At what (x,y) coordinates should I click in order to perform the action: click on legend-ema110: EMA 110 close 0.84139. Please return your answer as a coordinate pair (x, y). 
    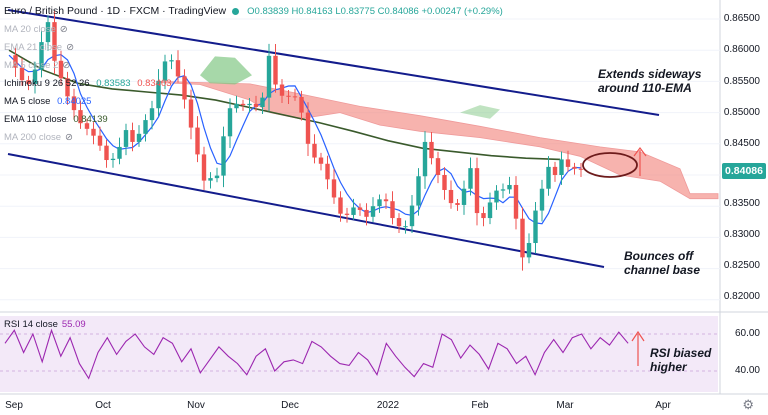
    Looking at the image, I should click on (56, 119).